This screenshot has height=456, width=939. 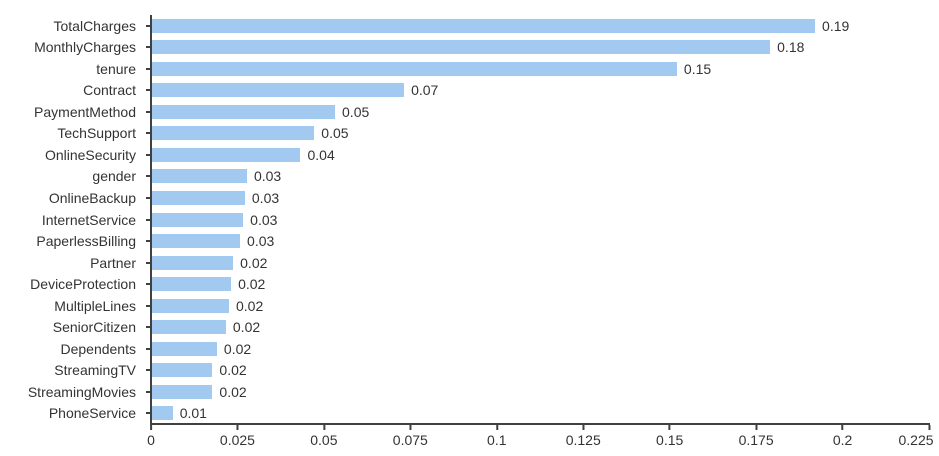 What do you see at coordinates (83, 284) in the screenshot?
I see `y-tick-label: DeviceProtection` at bounding box center [83, 284].